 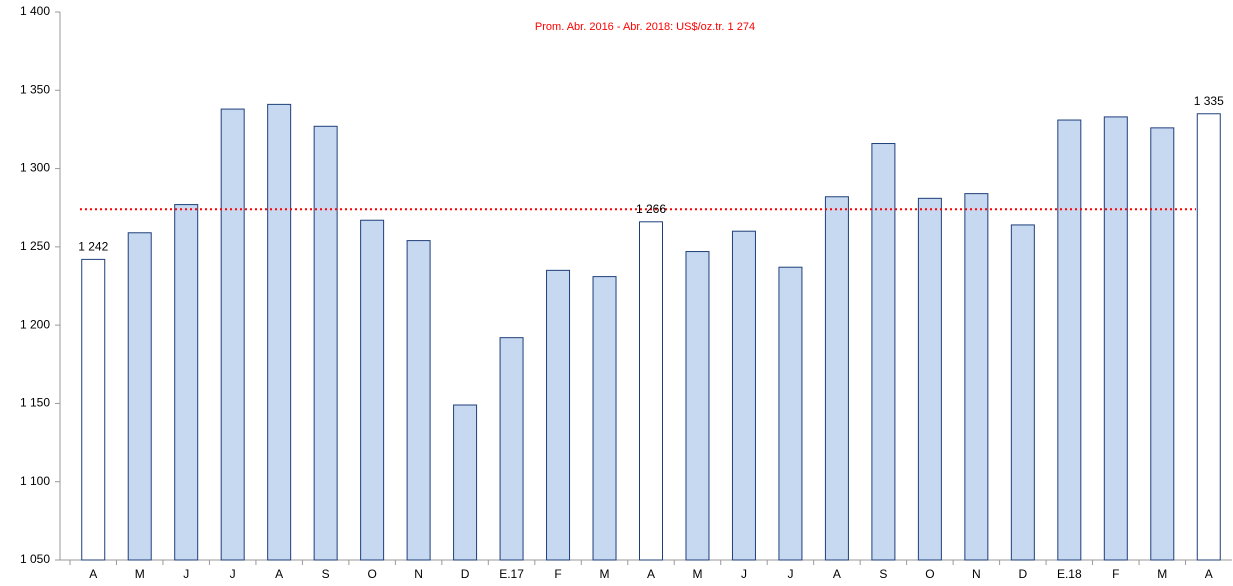 What do you see at coordinates (35, 324) in the screenshot?
I see `y-tick-label: 1 200` at bounding box center [35, 324].